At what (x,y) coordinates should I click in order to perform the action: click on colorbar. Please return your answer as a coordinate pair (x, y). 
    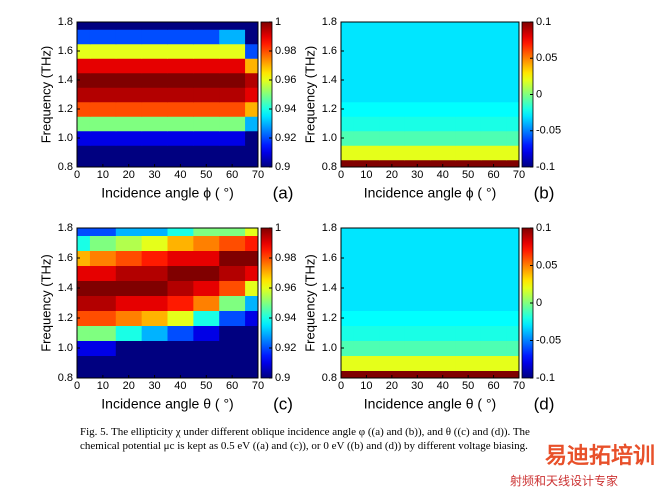
    Looking at the image, I should click on (266, 303).